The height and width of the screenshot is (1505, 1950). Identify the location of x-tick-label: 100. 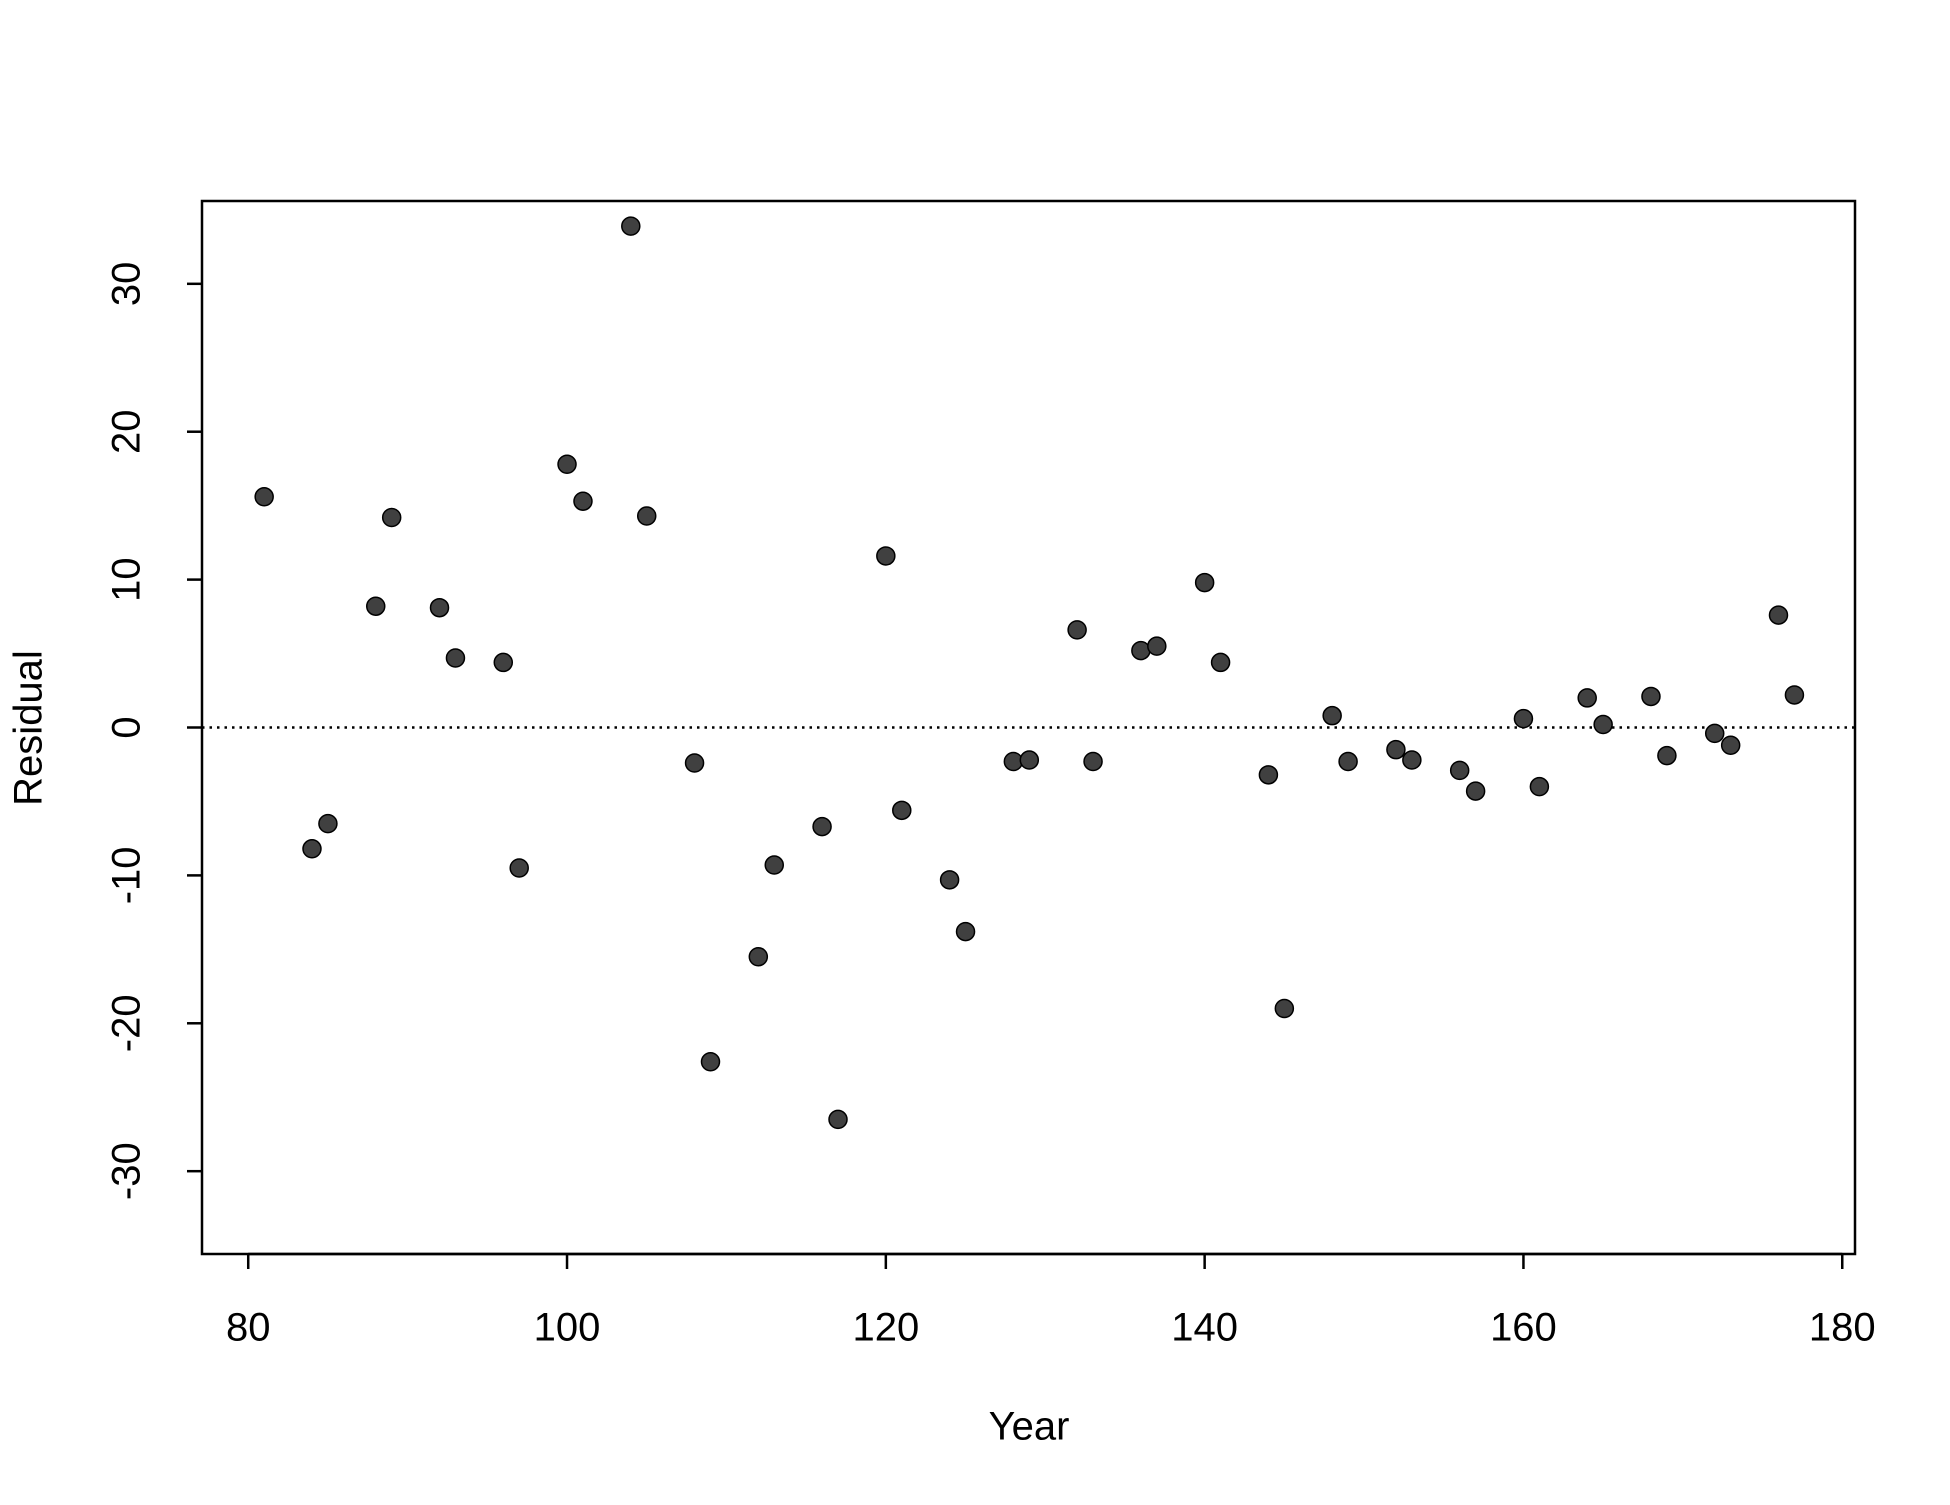
(567, 1328).